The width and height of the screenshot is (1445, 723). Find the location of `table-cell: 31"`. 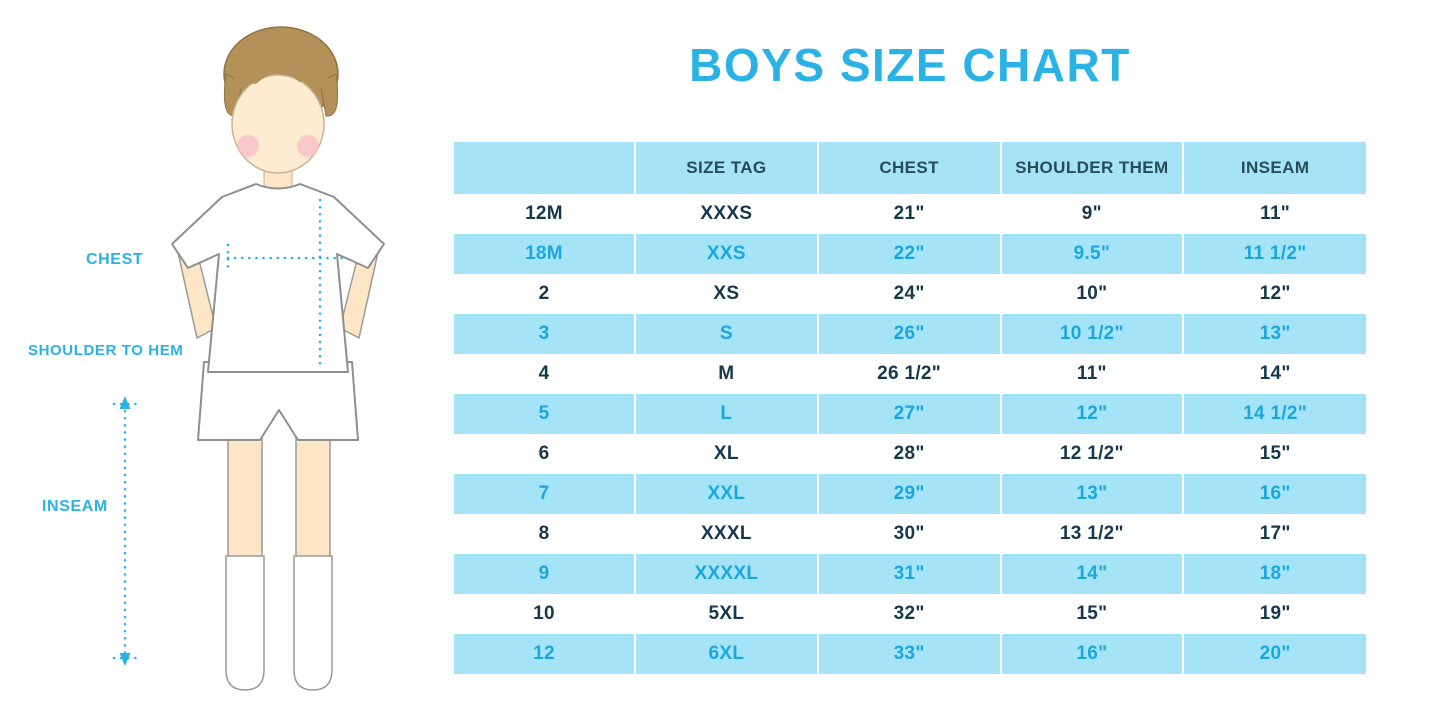

table-cell: 31" is located at coordinates (908, 574).